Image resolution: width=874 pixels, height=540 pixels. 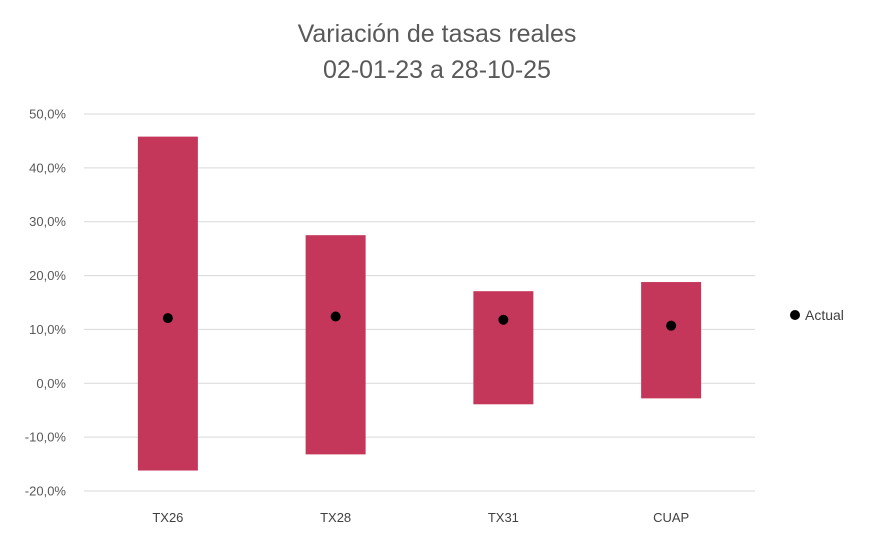 What do you see at coordinates (51, 383) in the screenshot?
I see `y-tick-label: 0,0%` at bounding box center [51, 383].